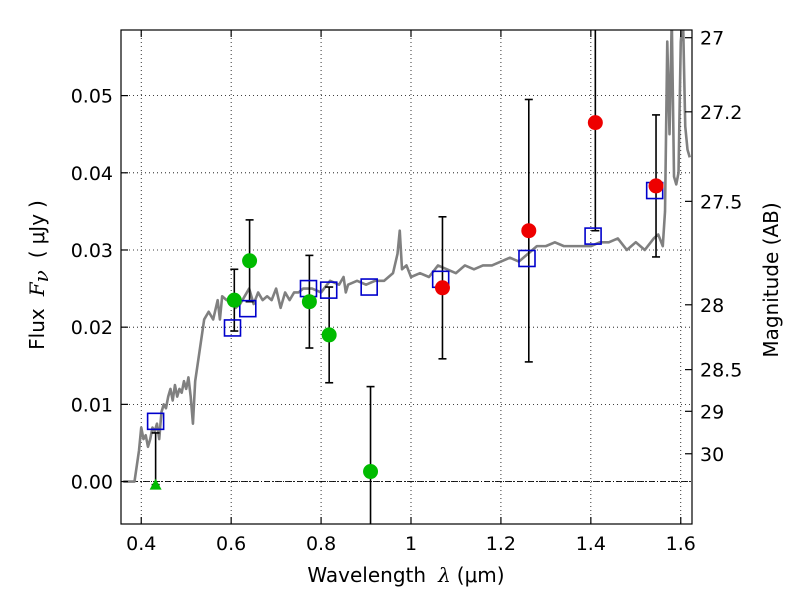 Image resolution: width=800 pixels, height=600 pixels. What do you see at coordinates (155, 459) in the screenshot?
I see `upper-limit-errorbar` at bounding box center [155, 459].